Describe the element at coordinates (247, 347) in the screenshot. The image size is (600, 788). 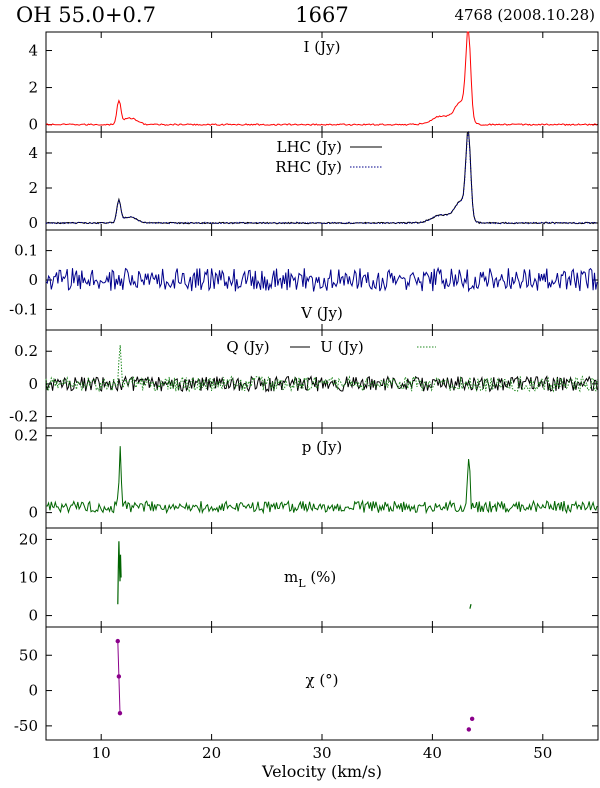
I see `legend-label: Q (Jy)` at that location.